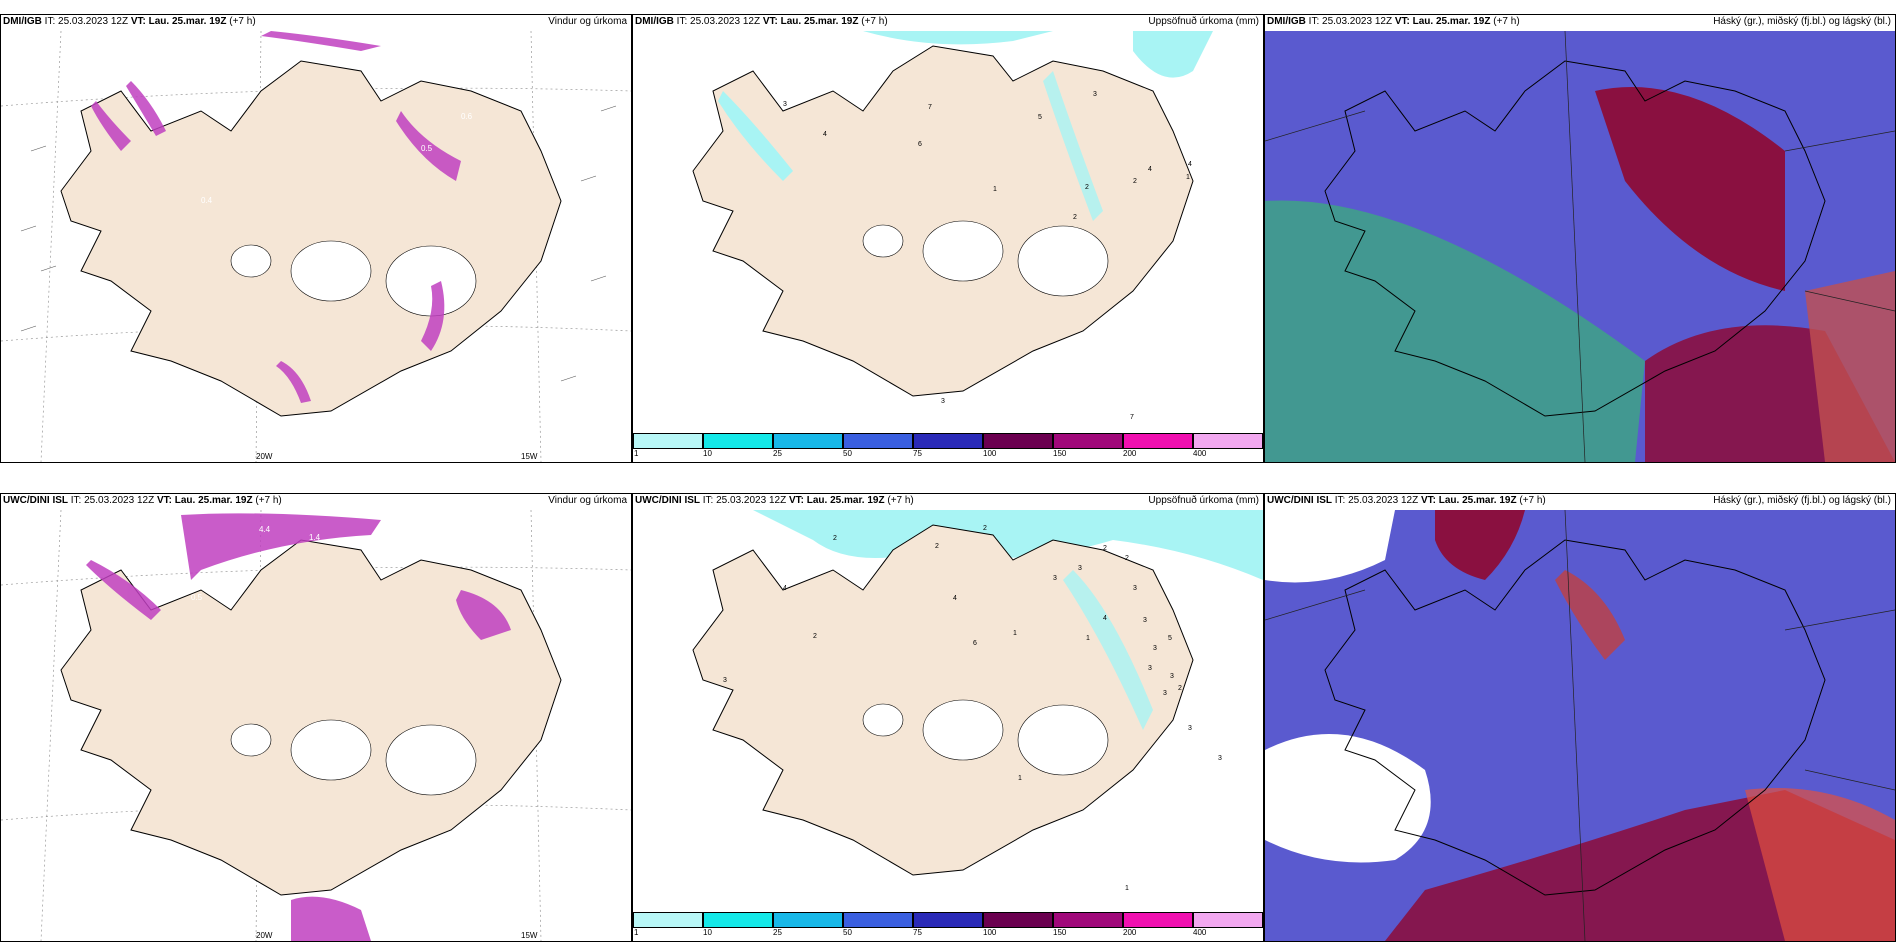 The width and height of the screenshot is (1900, 950). What do you see at coordinates (707, 453) in the screenshot?
I see `colorbar-tick: 10` at bounding box center [707, 453].